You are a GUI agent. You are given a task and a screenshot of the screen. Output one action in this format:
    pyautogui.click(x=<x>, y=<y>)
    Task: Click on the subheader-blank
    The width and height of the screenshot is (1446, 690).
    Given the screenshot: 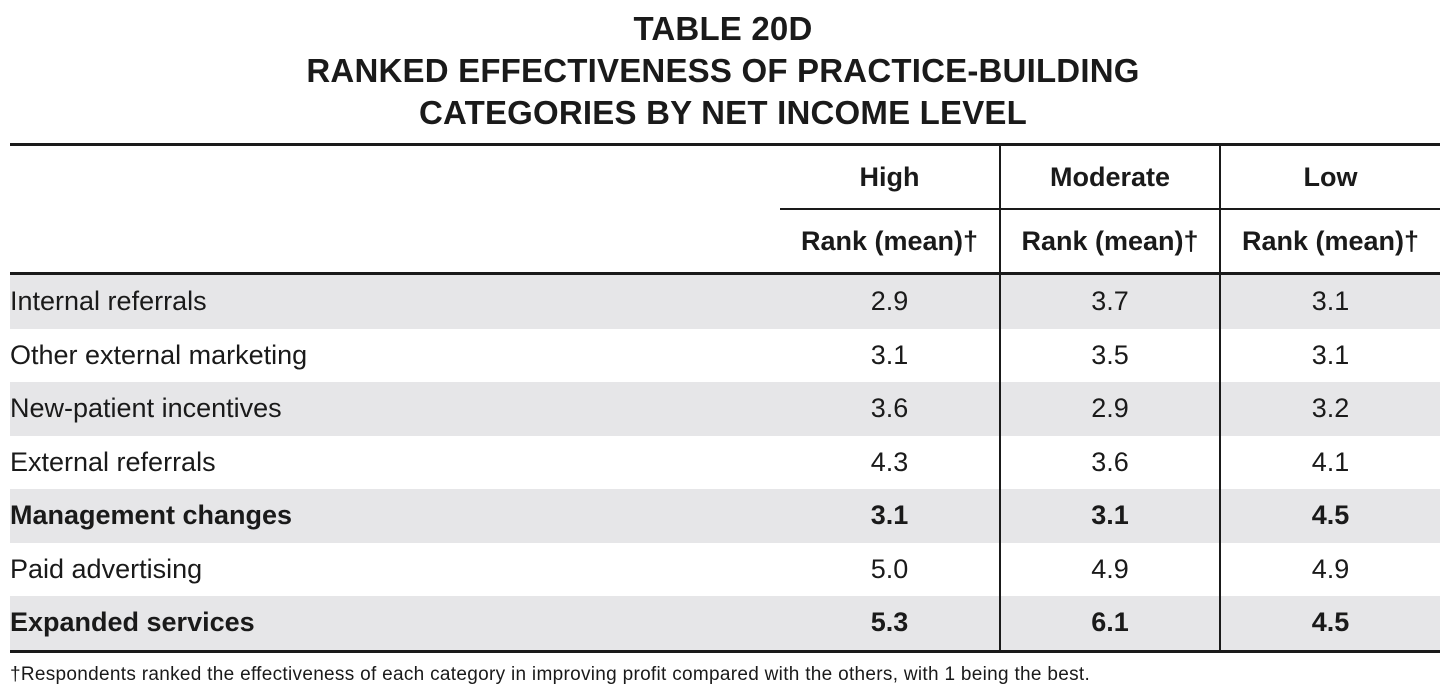 What is the action you would take?
    pyautogui.click(x=395, y=242)
    